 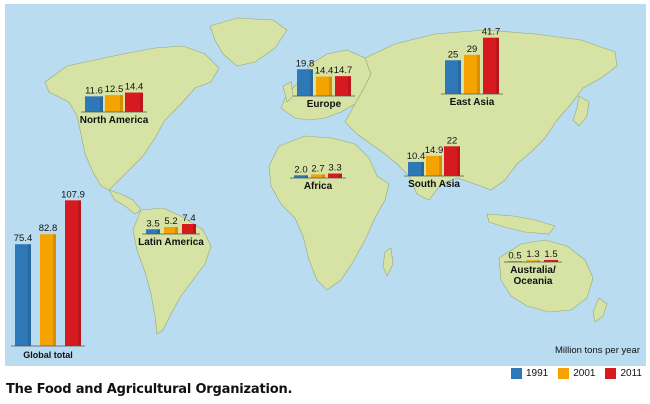 I want to click on bar-north-america-2001, so click(x=114, y=103).